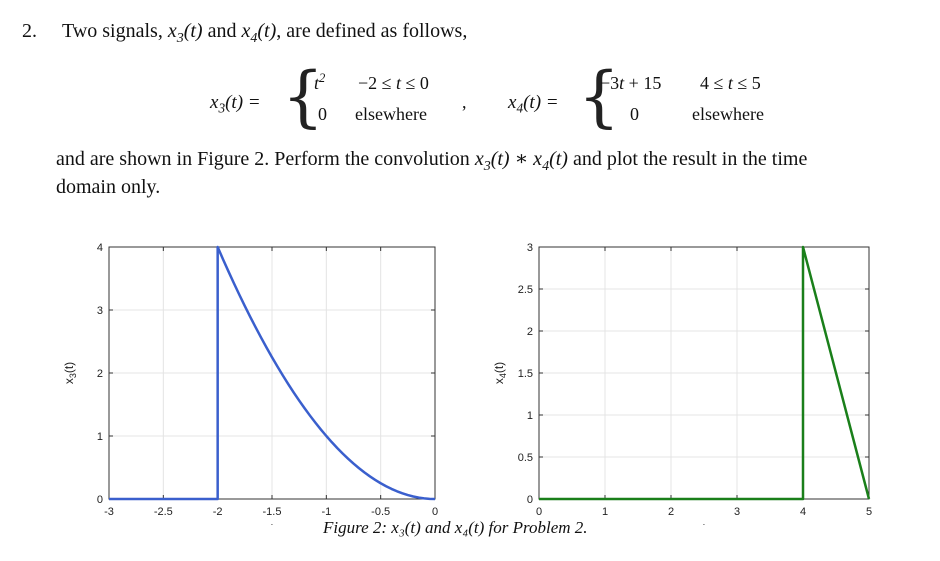 The image size is (940, 561). What do you see at coordinates (869, 512) in the screenshot?
I see `x-tick-label: 5` at bounding box center [869, 512].